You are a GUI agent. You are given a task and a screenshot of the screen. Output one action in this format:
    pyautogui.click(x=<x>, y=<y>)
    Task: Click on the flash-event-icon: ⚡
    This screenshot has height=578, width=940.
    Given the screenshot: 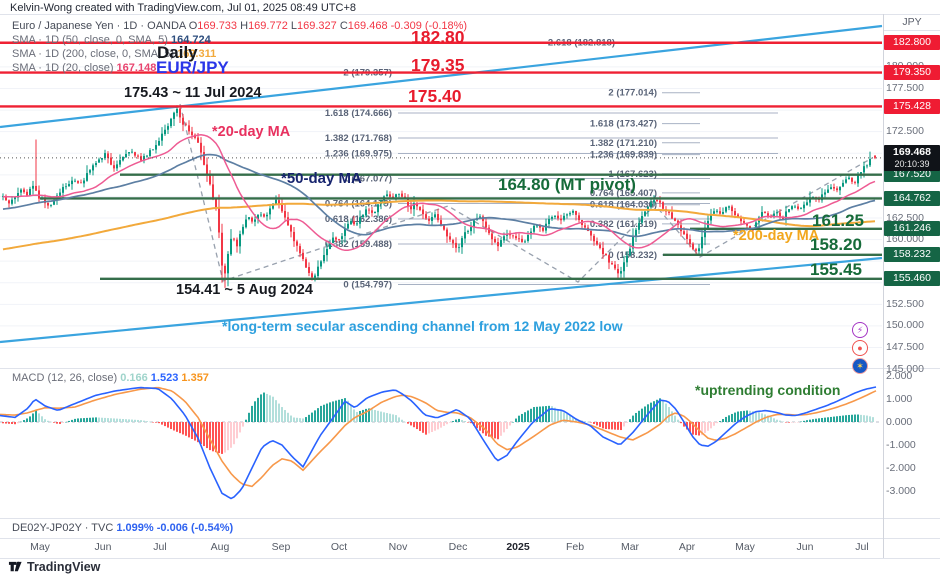 What is the action you would take?
    pyautogui.click(x=860, y=330)
    